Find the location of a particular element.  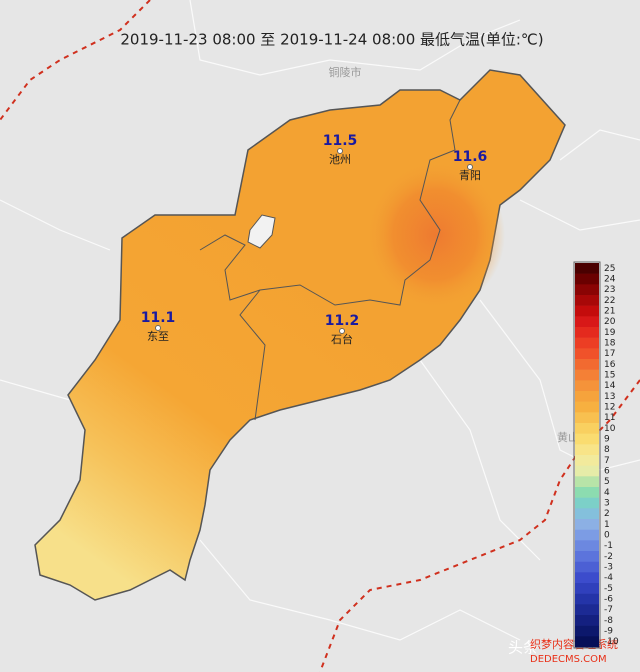

watermark-line: DEDECMS.COM is located at coordinates (568, 659).